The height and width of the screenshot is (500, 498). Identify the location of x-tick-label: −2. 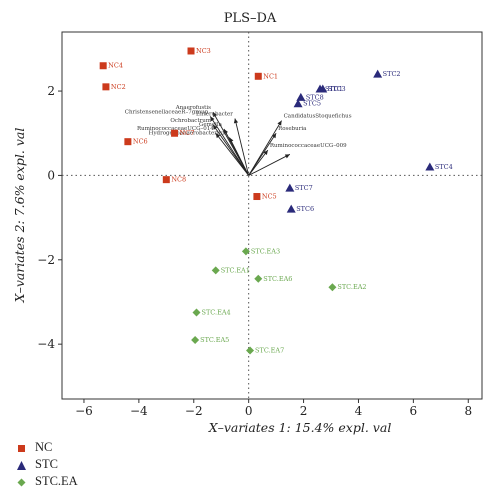
(194, 411).